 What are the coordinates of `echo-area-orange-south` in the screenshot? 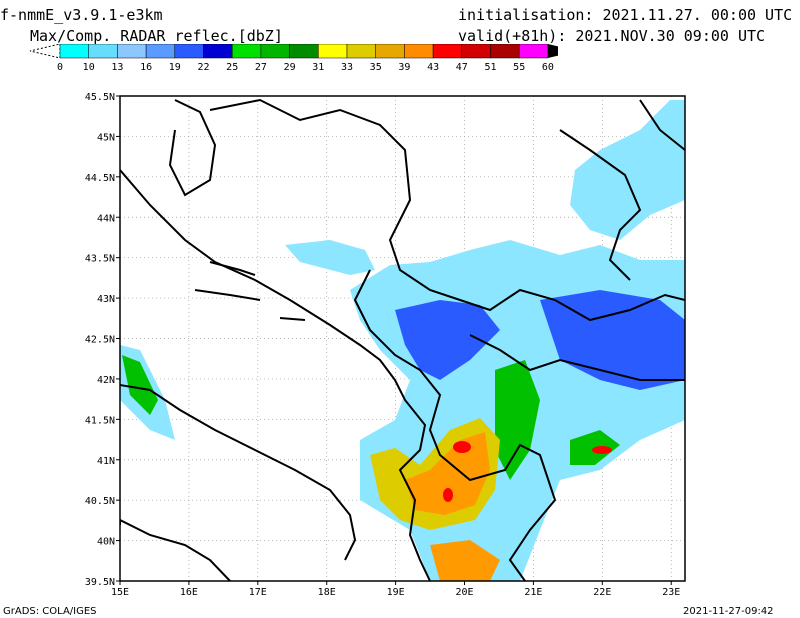 It's located at (465, 560).